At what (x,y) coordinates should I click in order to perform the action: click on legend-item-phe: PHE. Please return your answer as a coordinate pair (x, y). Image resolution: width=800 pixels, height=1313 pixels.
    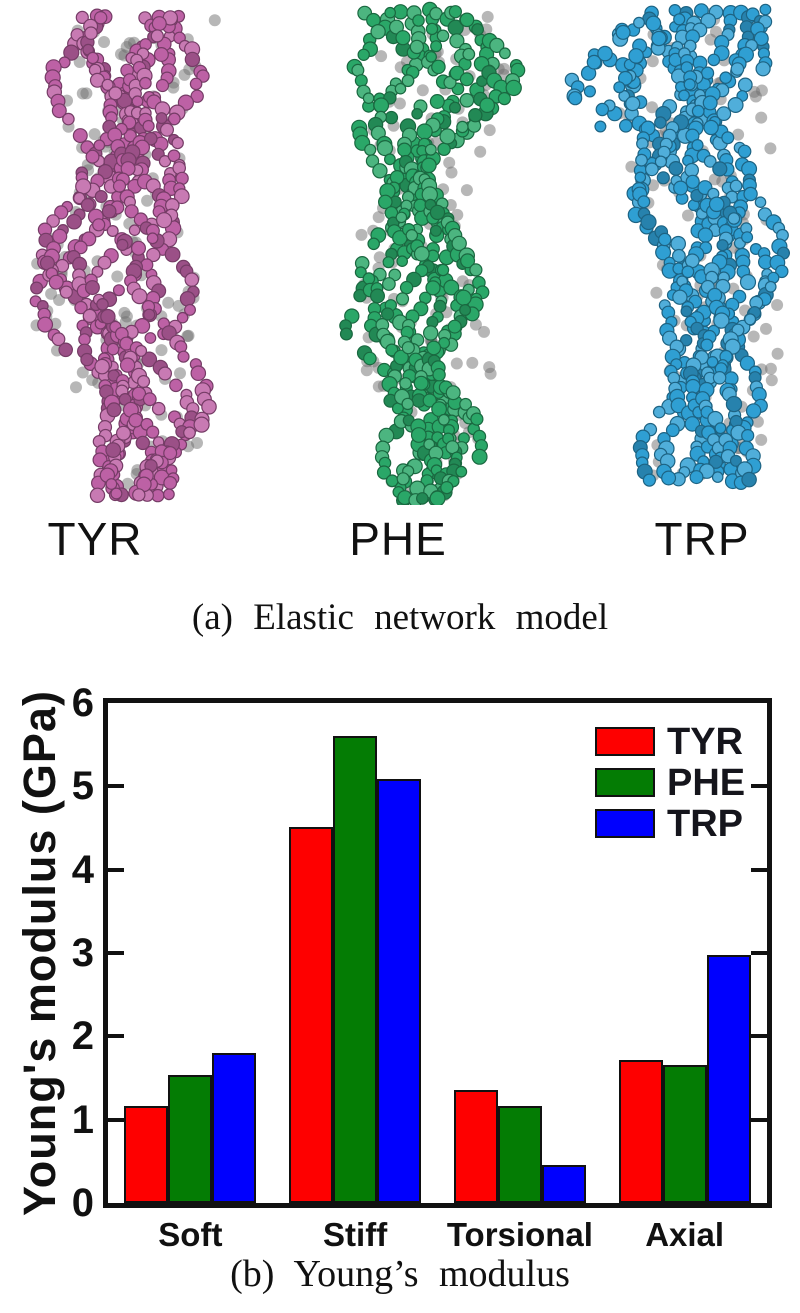
    Looking at the image, I should click on (680, 783).